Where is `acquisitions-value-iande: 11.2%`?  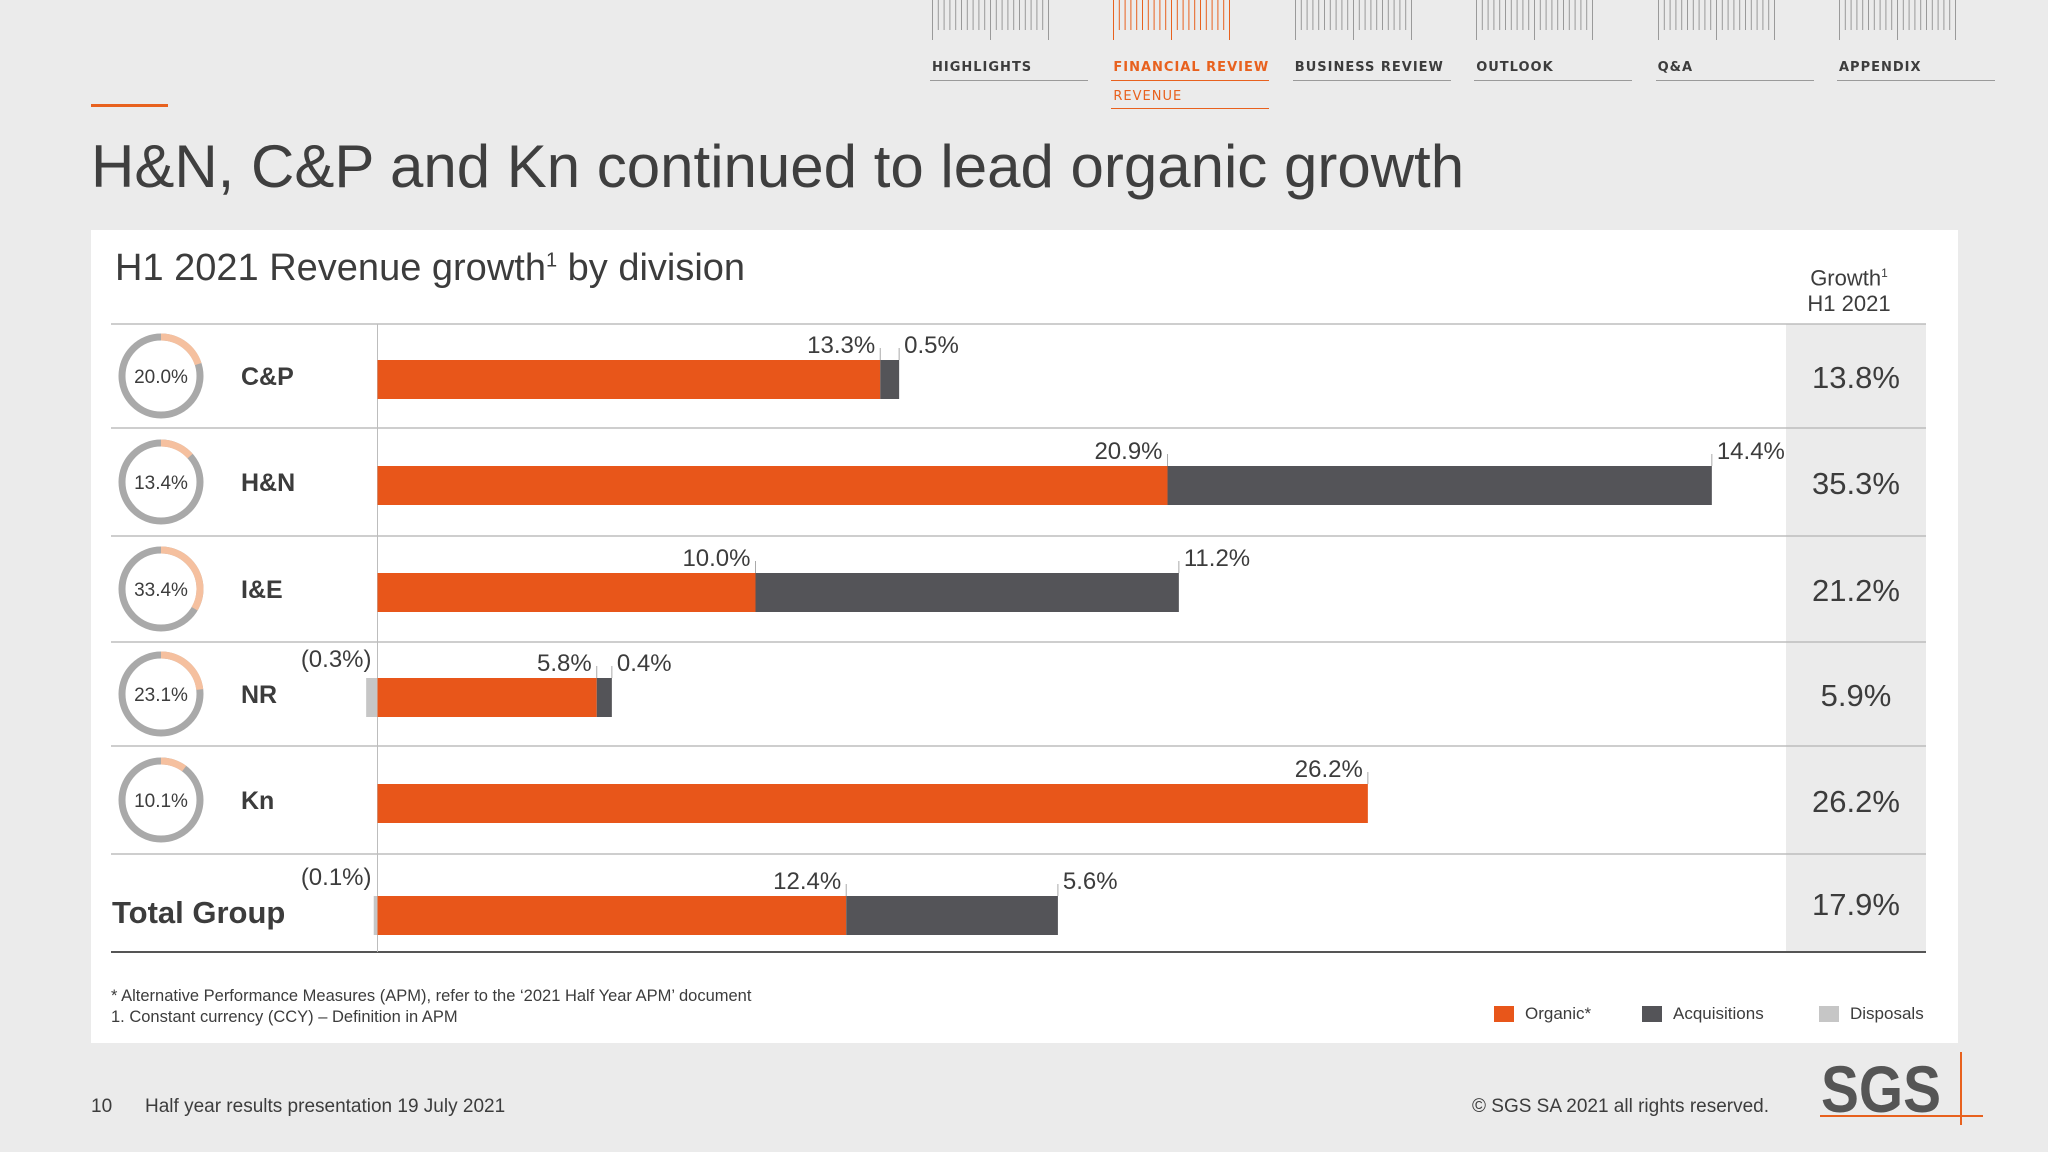 acquisitions-value-iande: 11.2% is located at coordinates (1217, 558).